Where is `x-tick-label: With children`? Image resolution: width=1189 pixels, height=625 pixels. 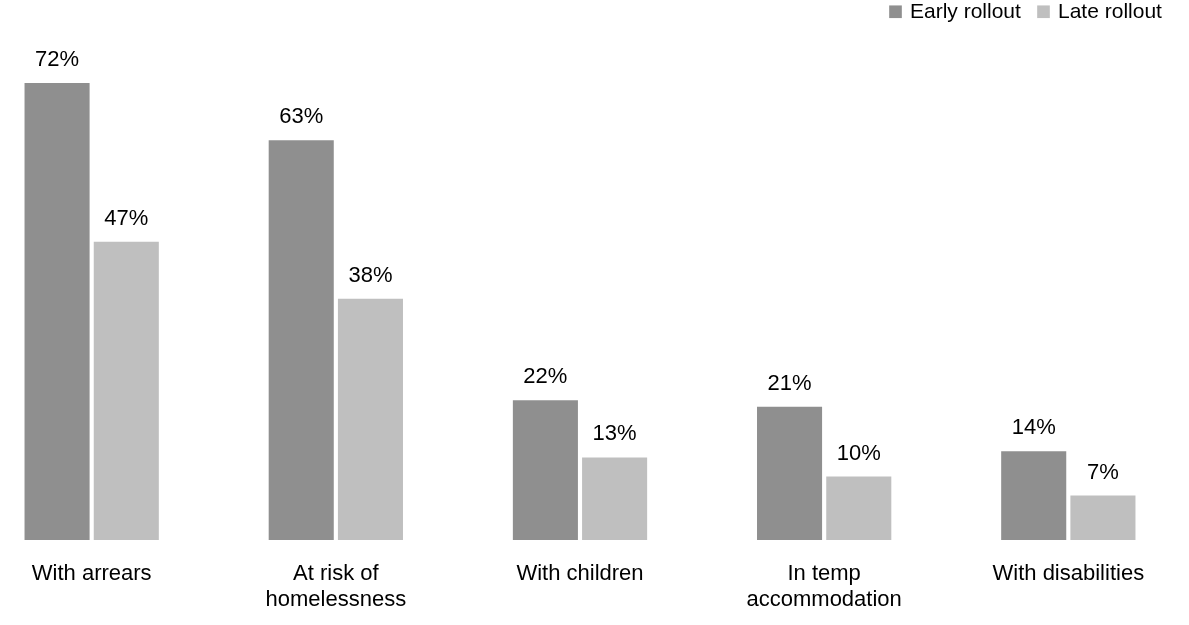 x-tick-label: With children is located at coordinates (580, 572).